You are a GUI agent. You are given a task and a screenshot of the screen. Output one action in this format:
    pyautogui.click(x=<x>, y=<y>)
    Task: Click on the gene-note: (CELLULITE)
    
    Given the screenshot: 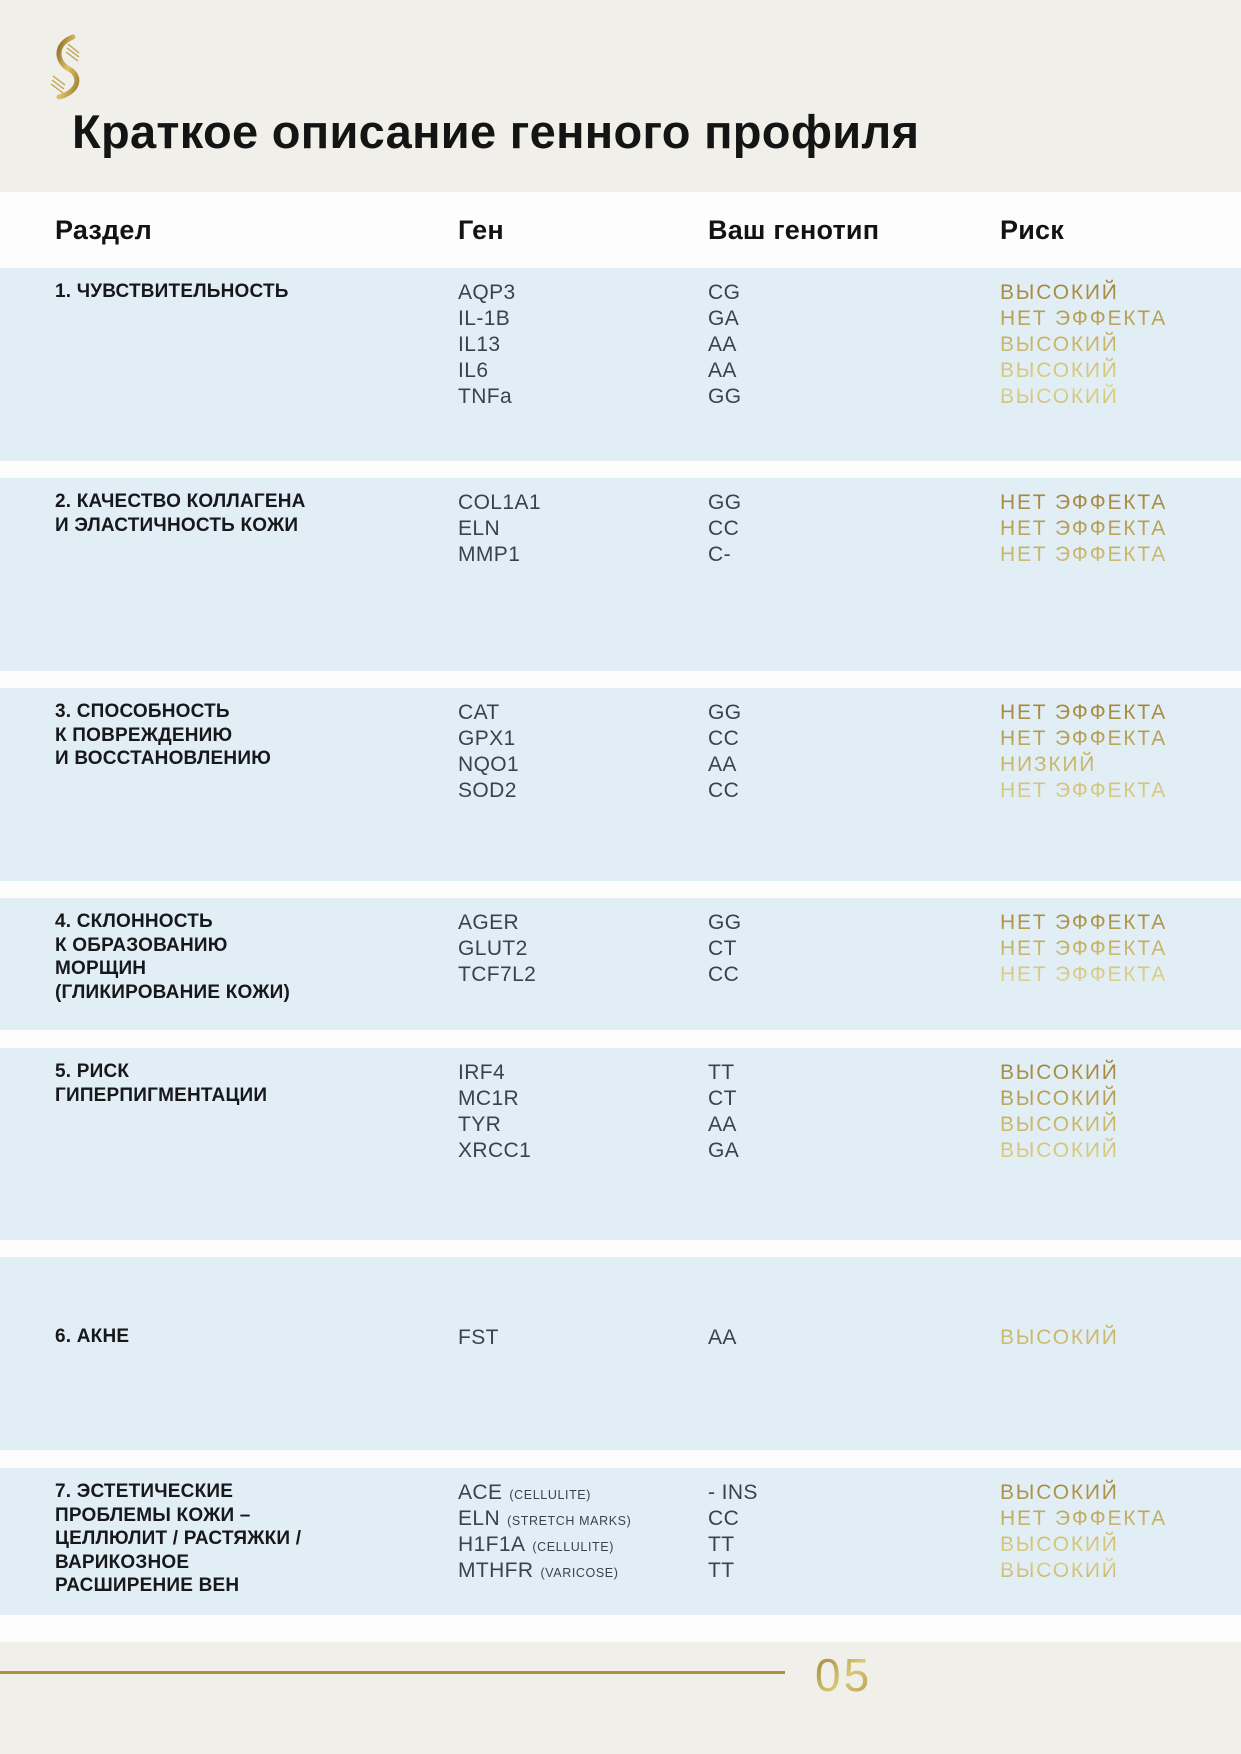 What is the action you would take?
    pyautogui.click(x=573, y=1547)
    